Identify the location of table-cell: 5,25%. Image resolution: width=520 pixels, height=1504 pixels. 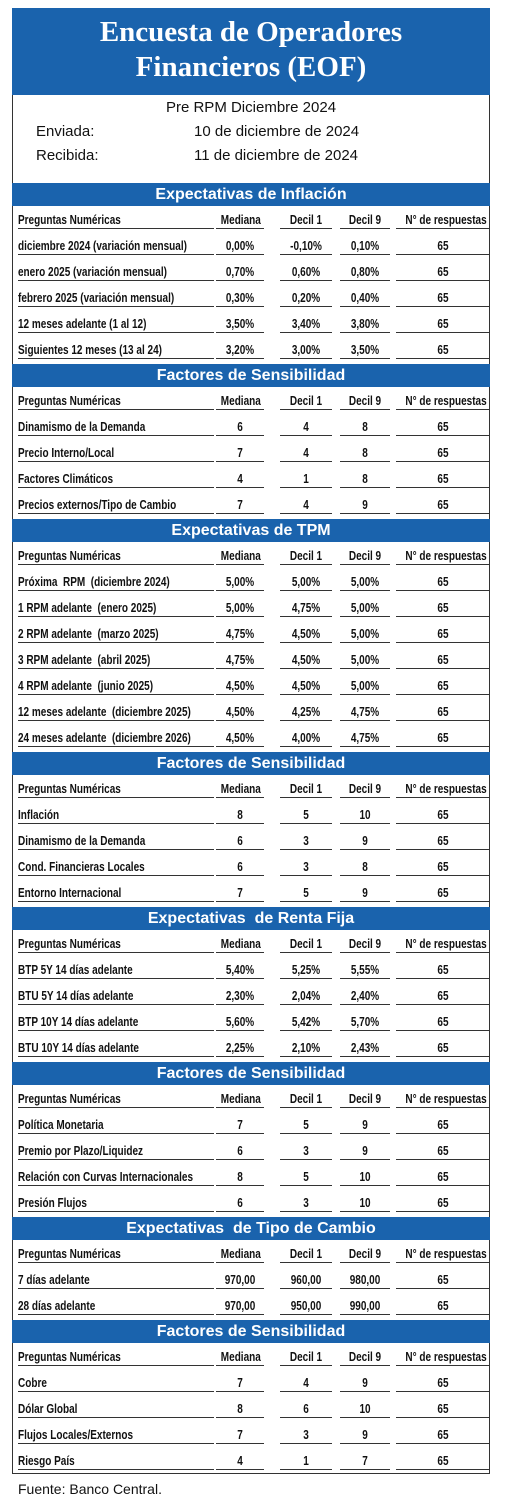
(306, 970).